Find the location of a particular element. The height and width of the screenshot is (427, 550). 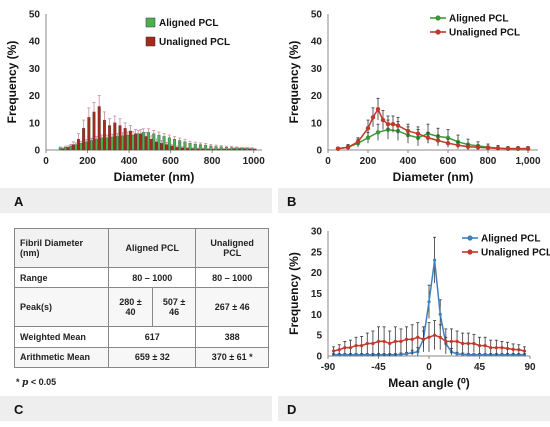

footnote-p: p is located at coordinates (25, 383).